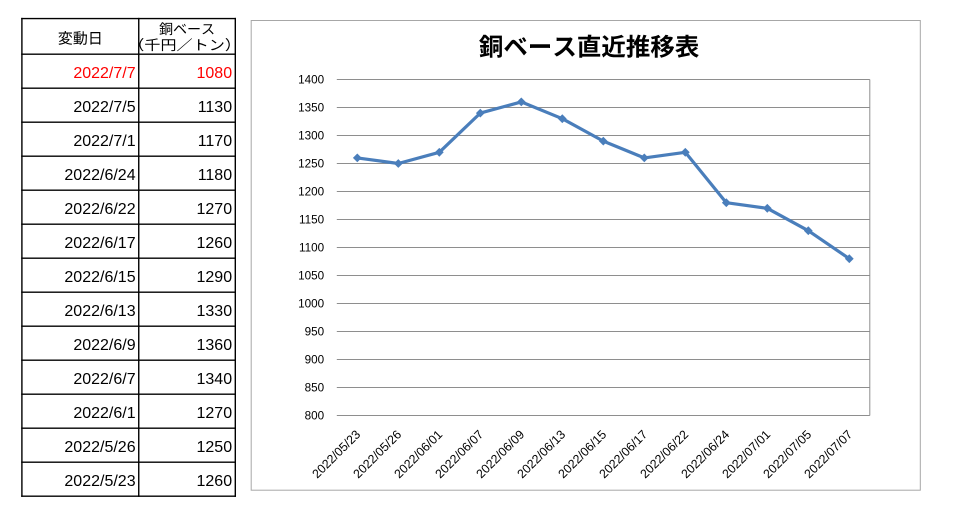  Describe the element at coordinates (315, 332) in the screenshot. I see `svg-text: 950` at that location.